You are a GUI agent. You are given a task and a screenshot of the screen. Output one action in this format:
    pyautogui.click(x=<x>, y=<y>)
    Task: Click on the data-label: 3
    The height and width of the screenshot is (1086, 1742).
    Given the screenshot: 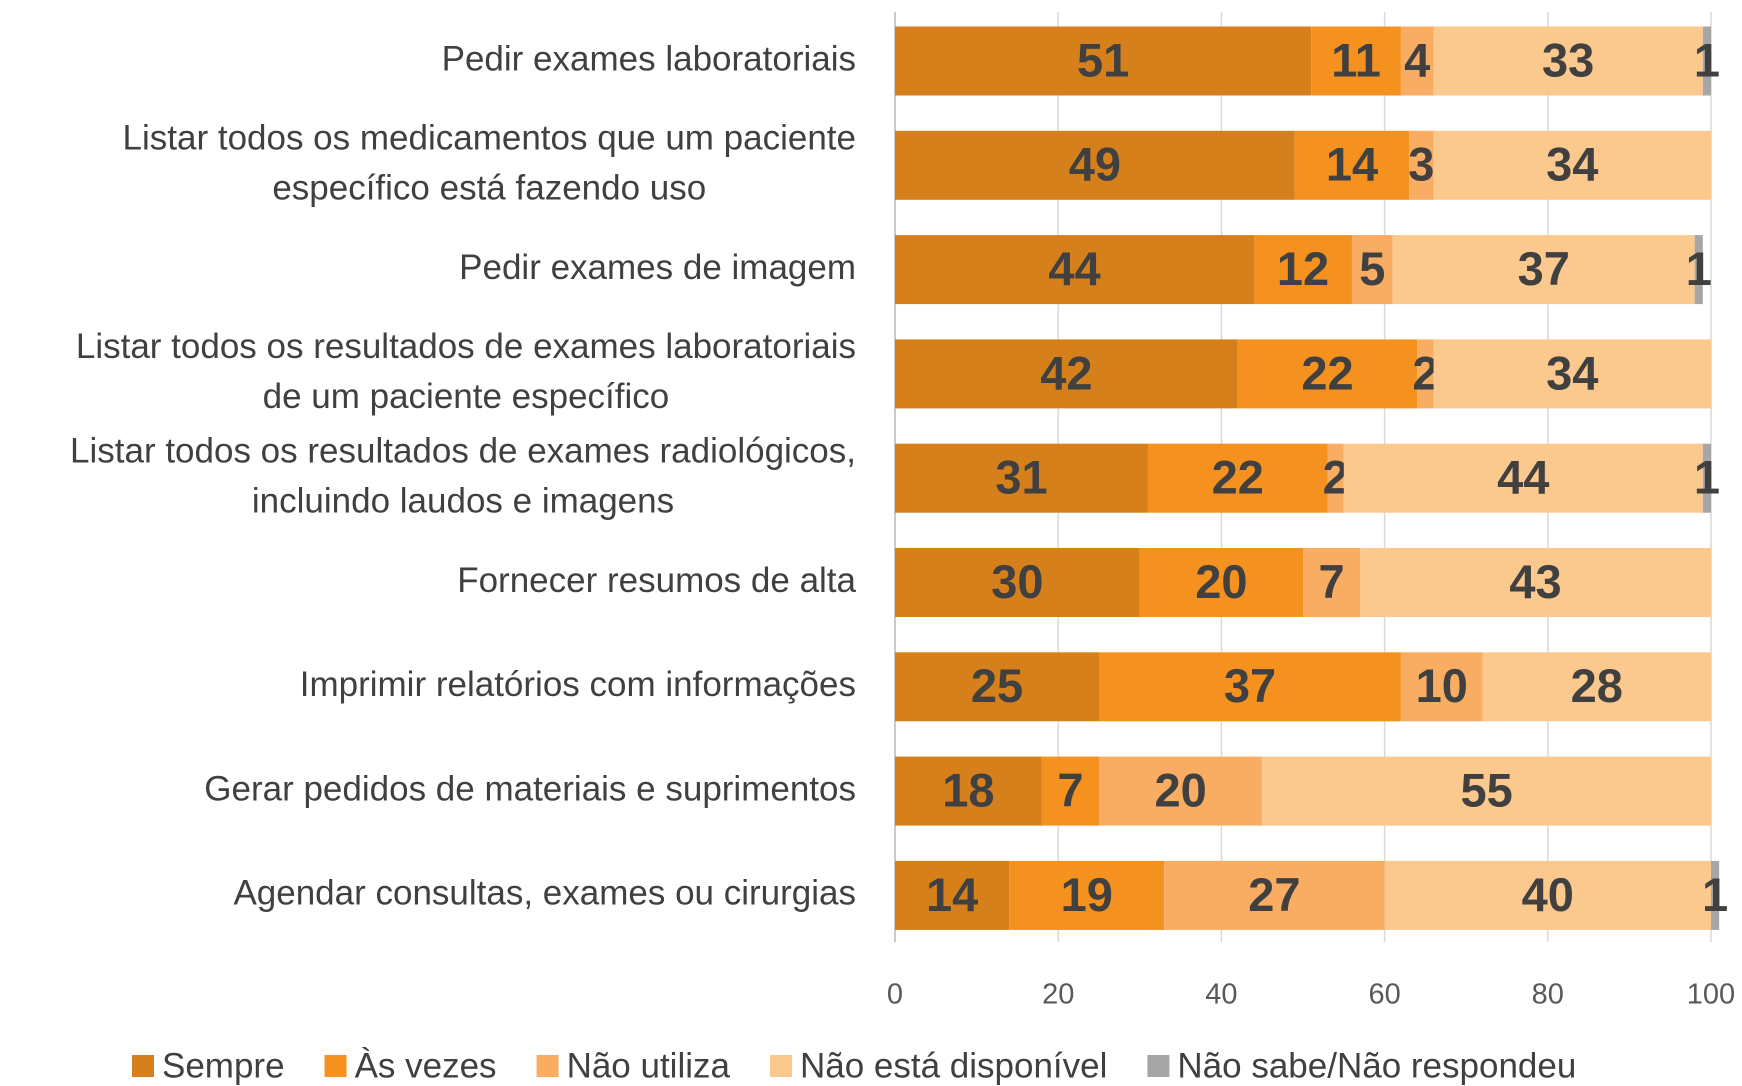 What is the action you would take?
    pyautogui.click(x=1421, y=164)
    